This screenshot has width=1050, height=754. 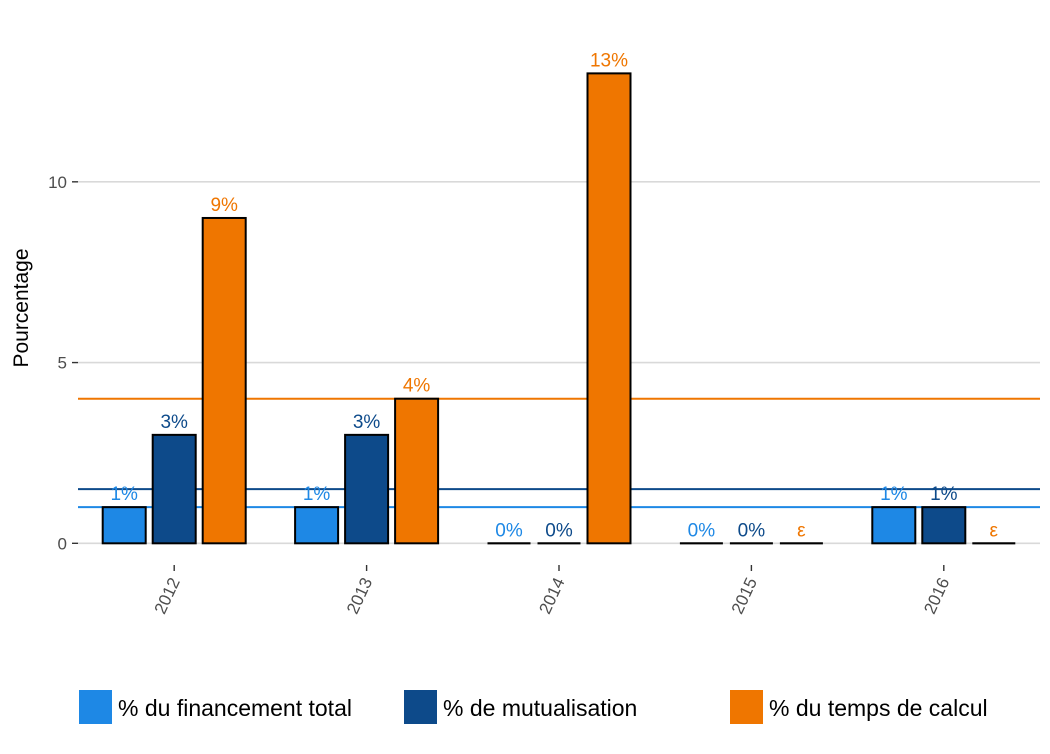 What do you see at coordinates (936, 596) in the screenshot?
I see `x-tick-label: 2016` at bounding box center [936, 596].